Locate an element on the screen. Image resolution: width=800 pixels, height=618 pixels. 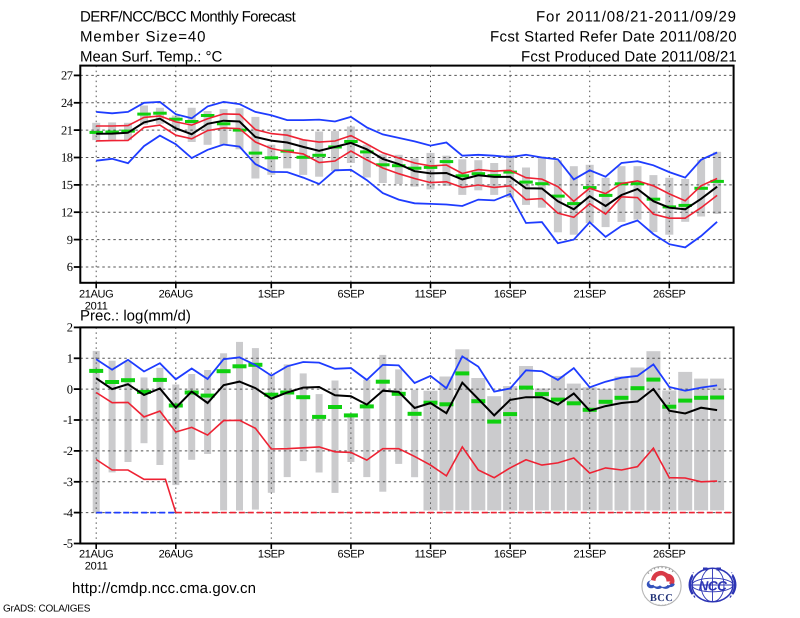
svg-text: Mean Surf. Temp.: °C is located at coordinates (151, 57).